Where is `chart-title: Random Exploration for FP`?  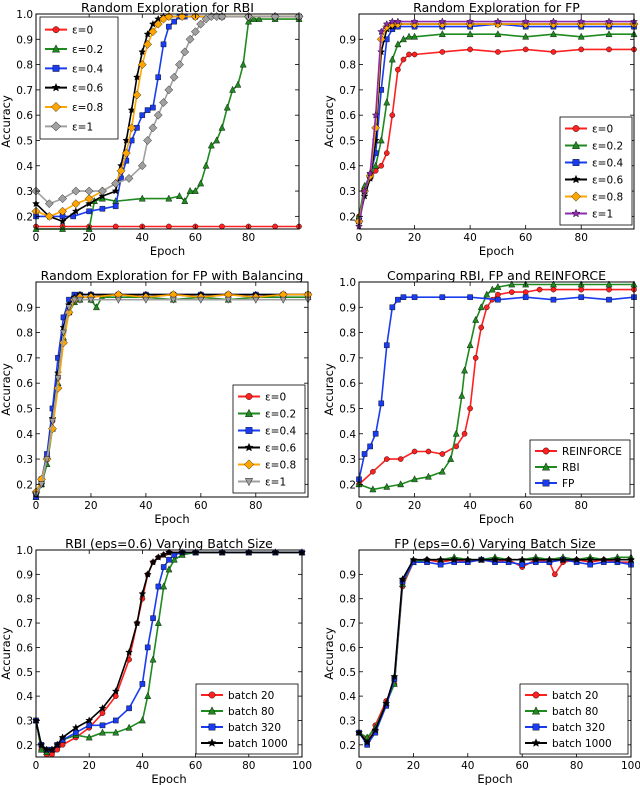
chart-title: Random Exploration for FP is located at coordinates (496, 7).